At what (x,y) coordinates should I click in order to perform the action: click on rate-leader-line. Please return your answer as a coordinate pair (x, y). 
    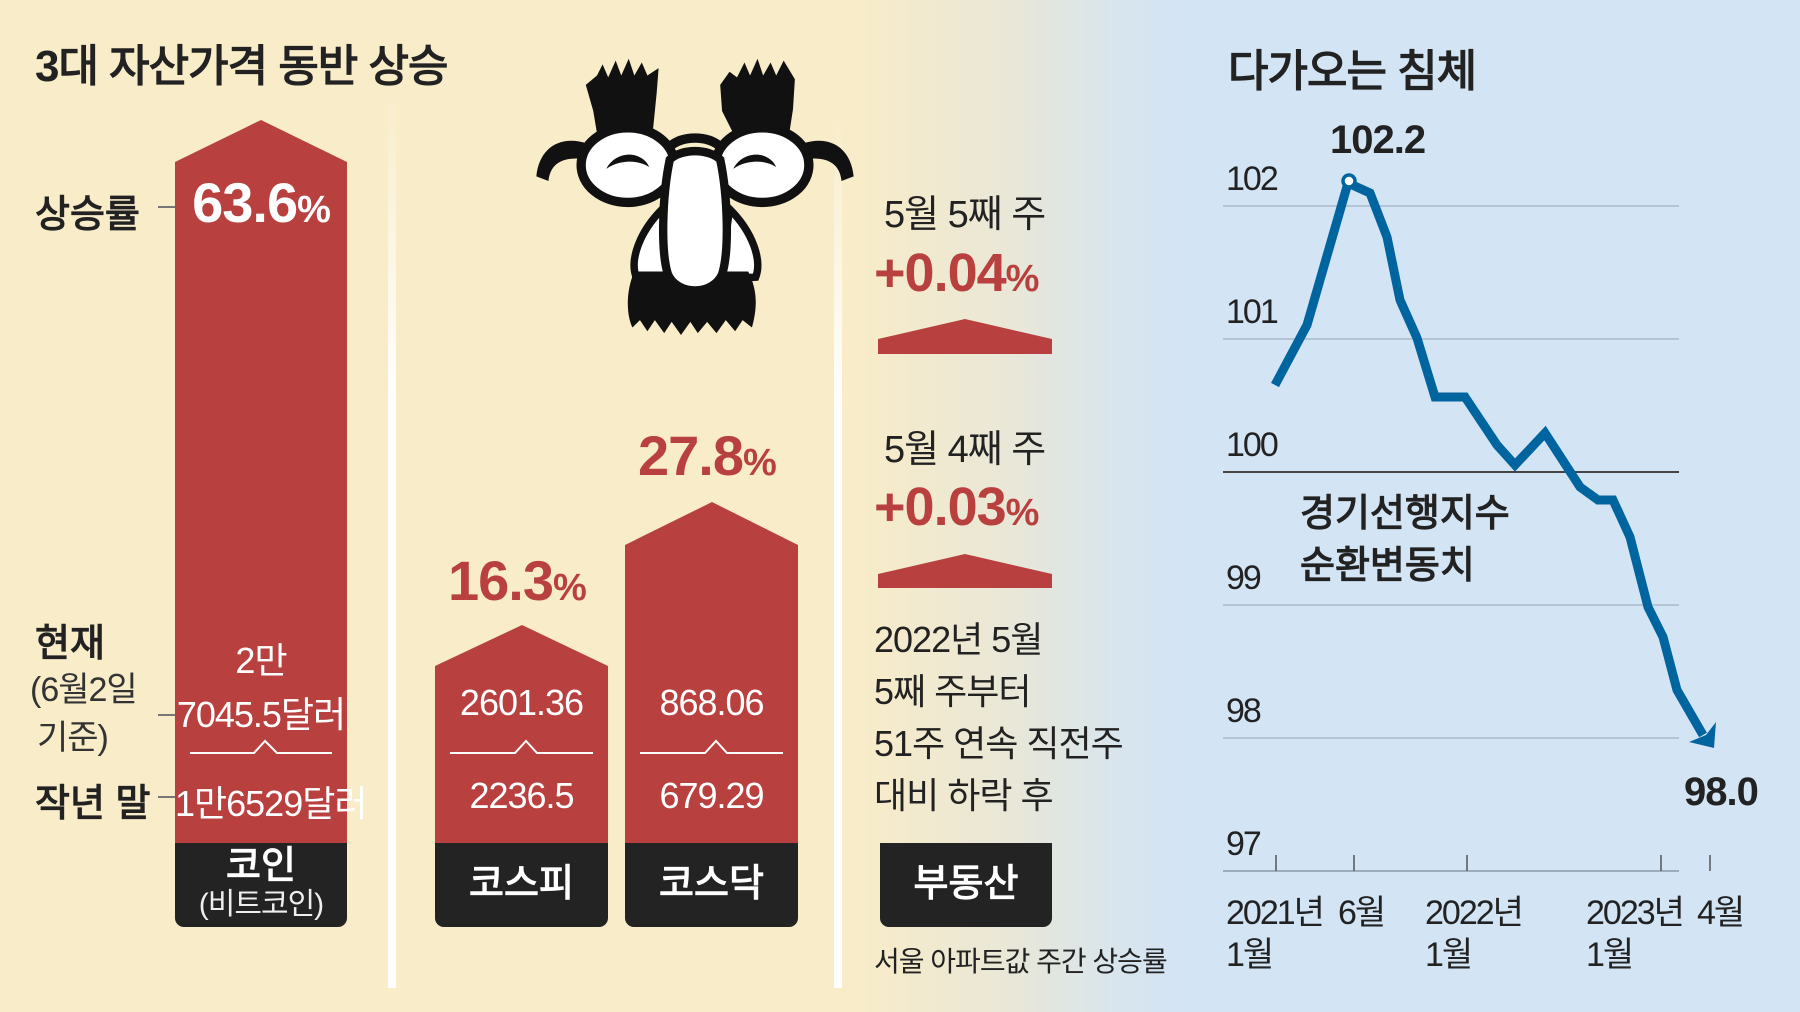
    Looking at the image, I should click on (167, 207).